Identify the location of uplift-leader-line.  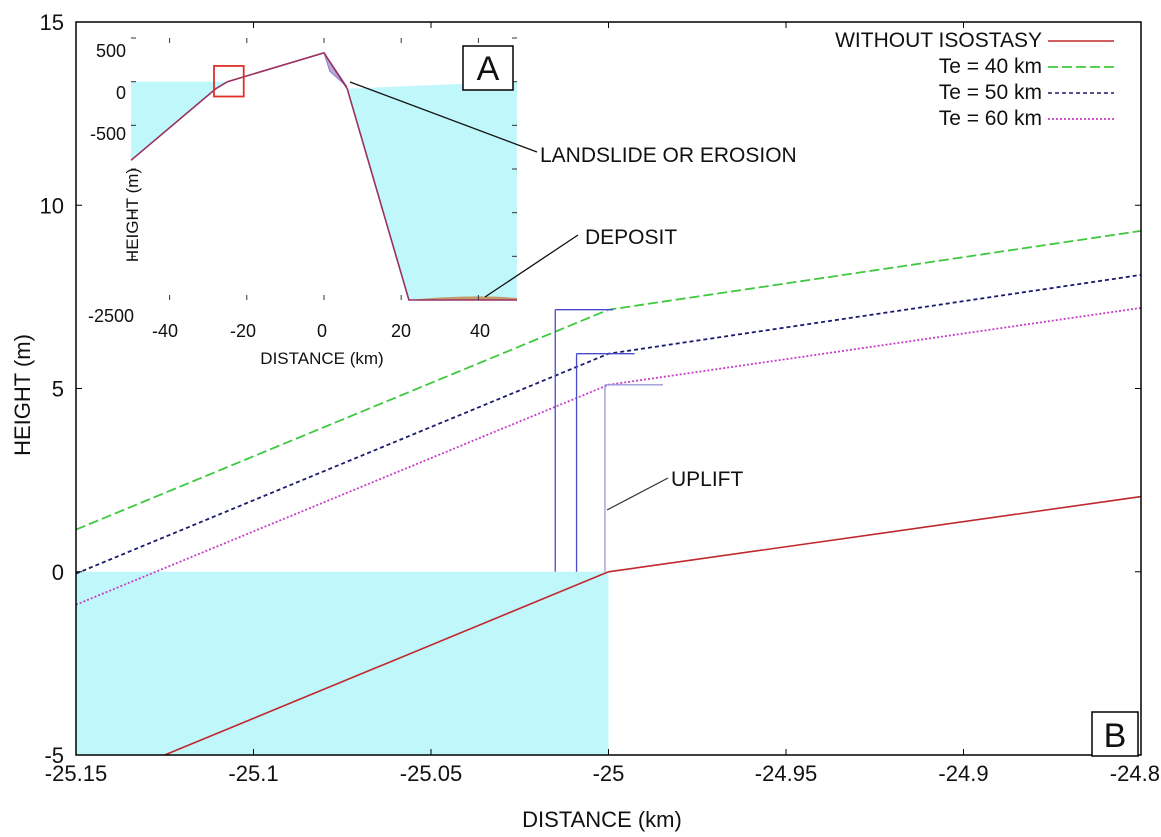
(637, 494).